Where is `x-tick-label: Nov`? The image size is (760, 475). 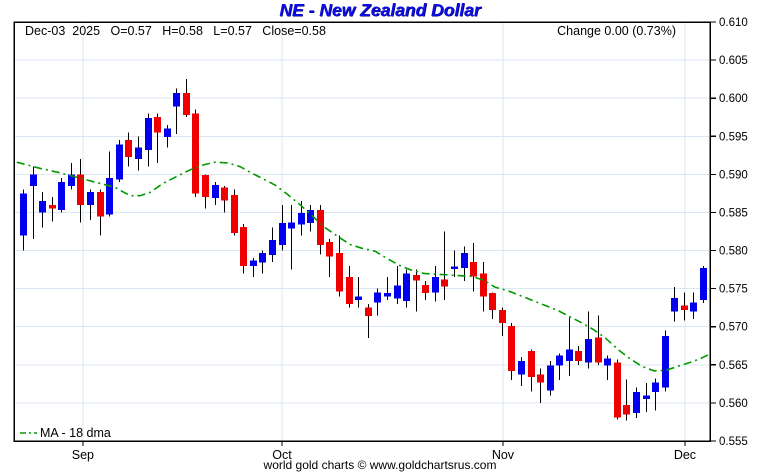
x-tick-label: Nov is located at coordinates (503, 455).